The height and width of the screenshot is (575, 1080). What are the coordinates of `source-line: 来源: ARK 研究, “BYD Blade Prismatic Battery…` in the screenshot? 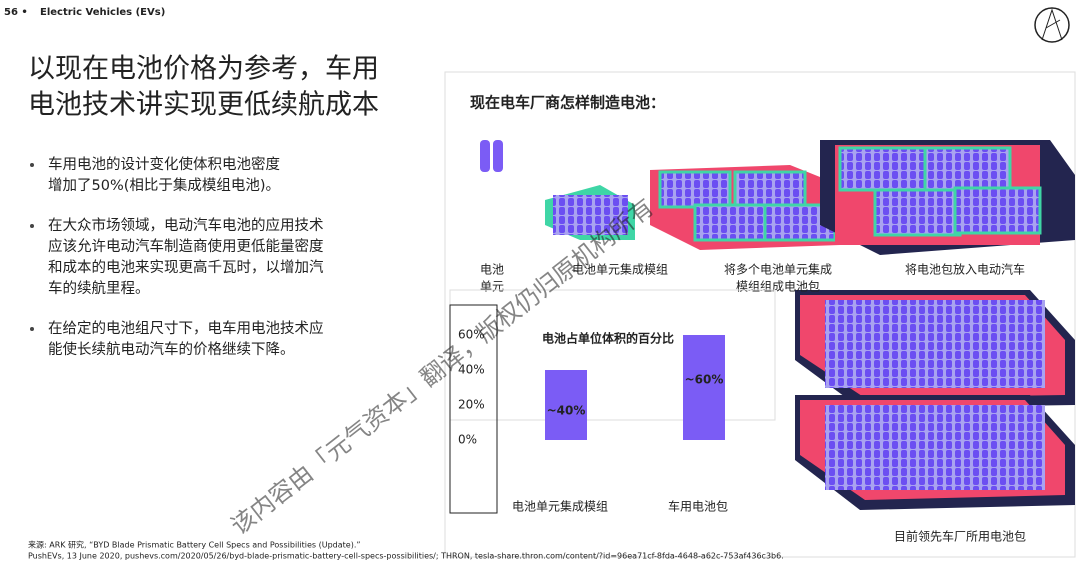 It's located at (194, 545).